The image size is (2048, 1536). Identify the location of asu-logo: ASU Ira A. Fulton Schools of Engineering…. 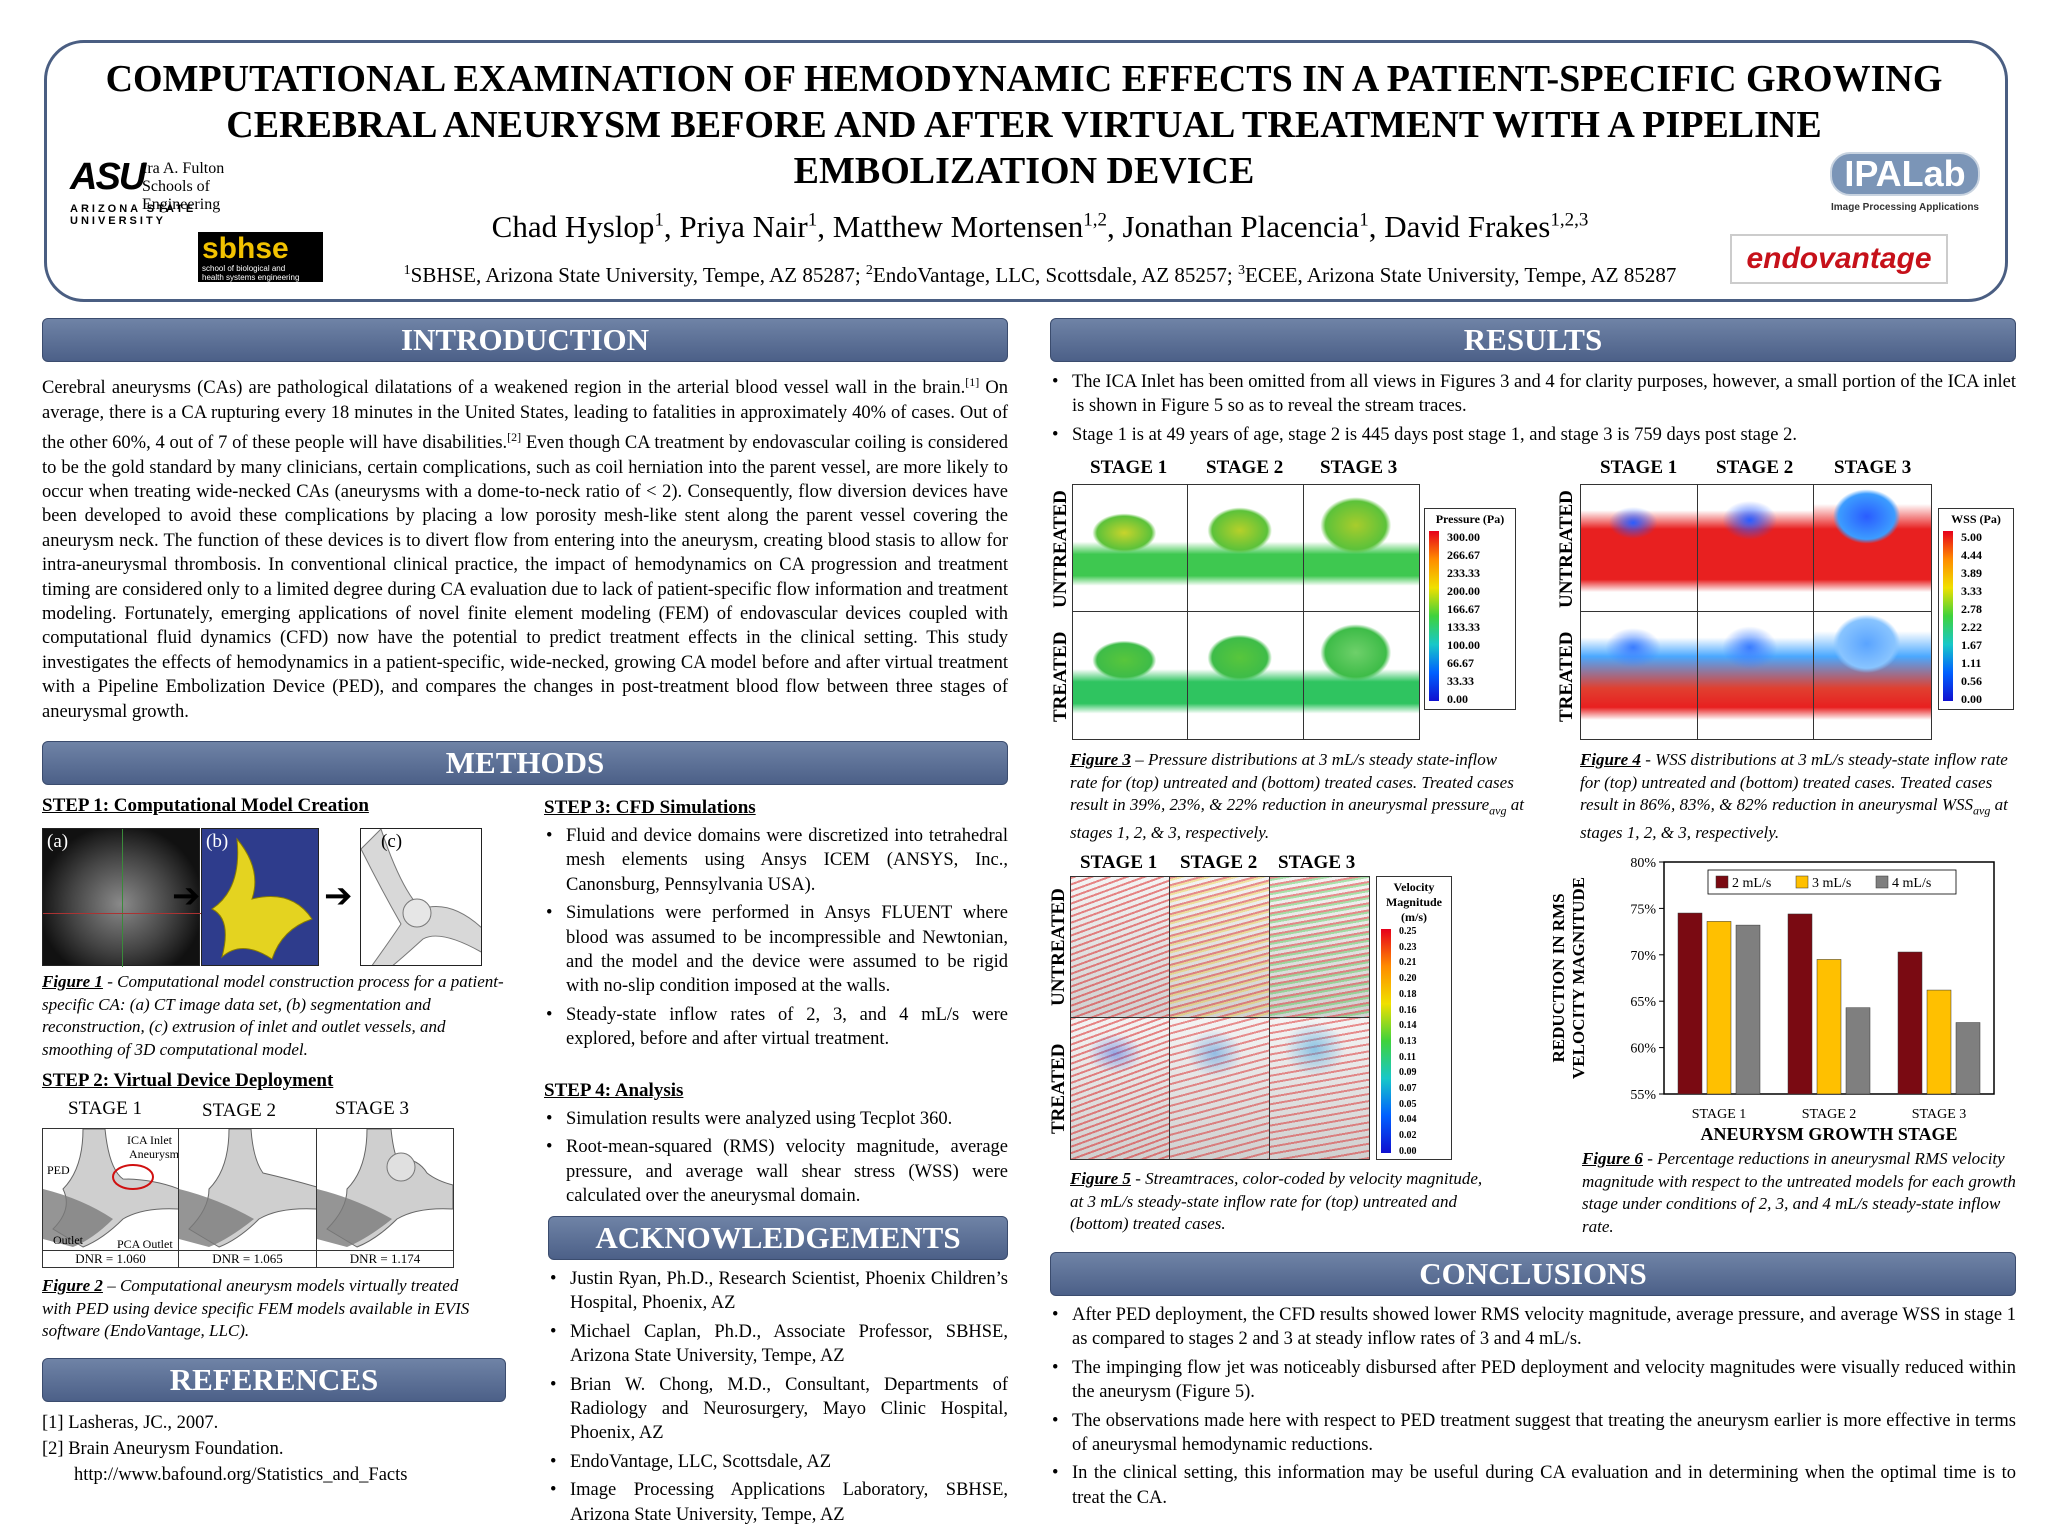
(180, 191).